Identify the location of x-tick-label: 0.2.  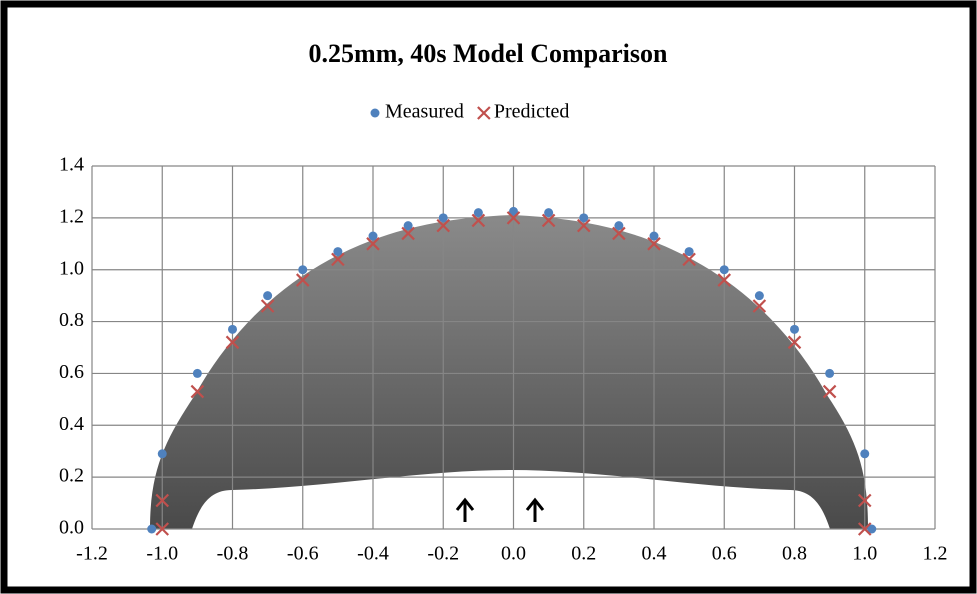
(583, 554).